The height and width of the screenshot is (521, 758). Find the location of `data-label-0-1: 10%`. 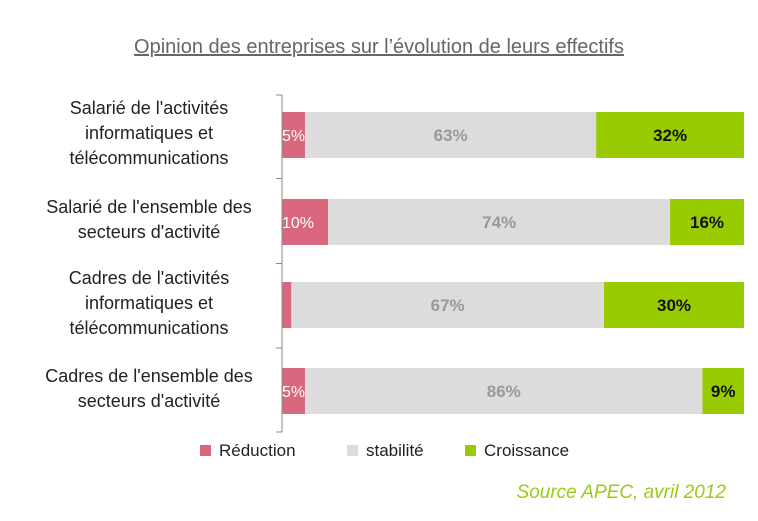

data-label-0-1: 10% is located at coordinates (298, 223).